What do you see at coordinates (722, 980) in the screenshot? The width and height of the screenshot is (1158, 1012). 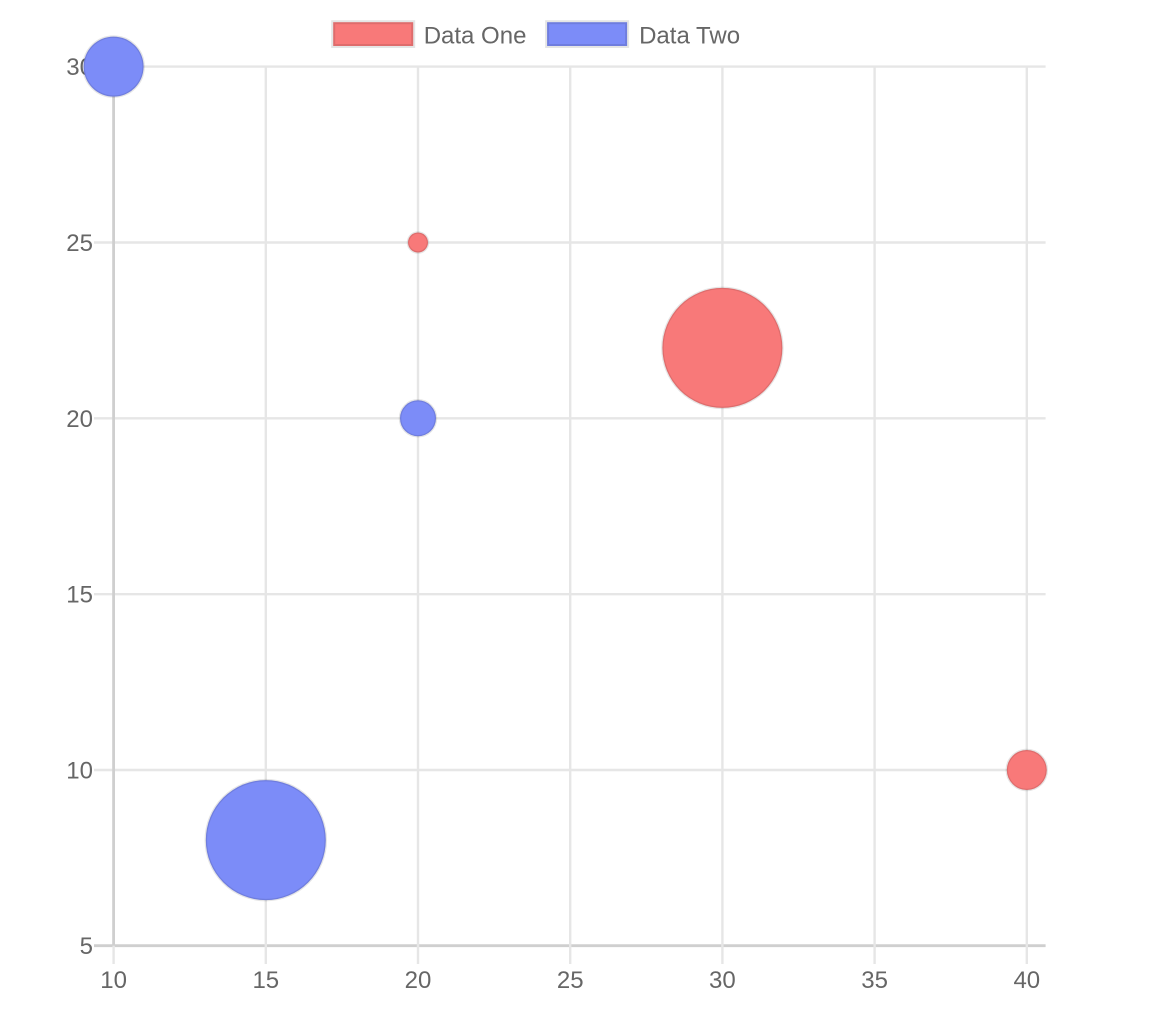 I see `svg-text: 30` at bounding box center [722, 980].